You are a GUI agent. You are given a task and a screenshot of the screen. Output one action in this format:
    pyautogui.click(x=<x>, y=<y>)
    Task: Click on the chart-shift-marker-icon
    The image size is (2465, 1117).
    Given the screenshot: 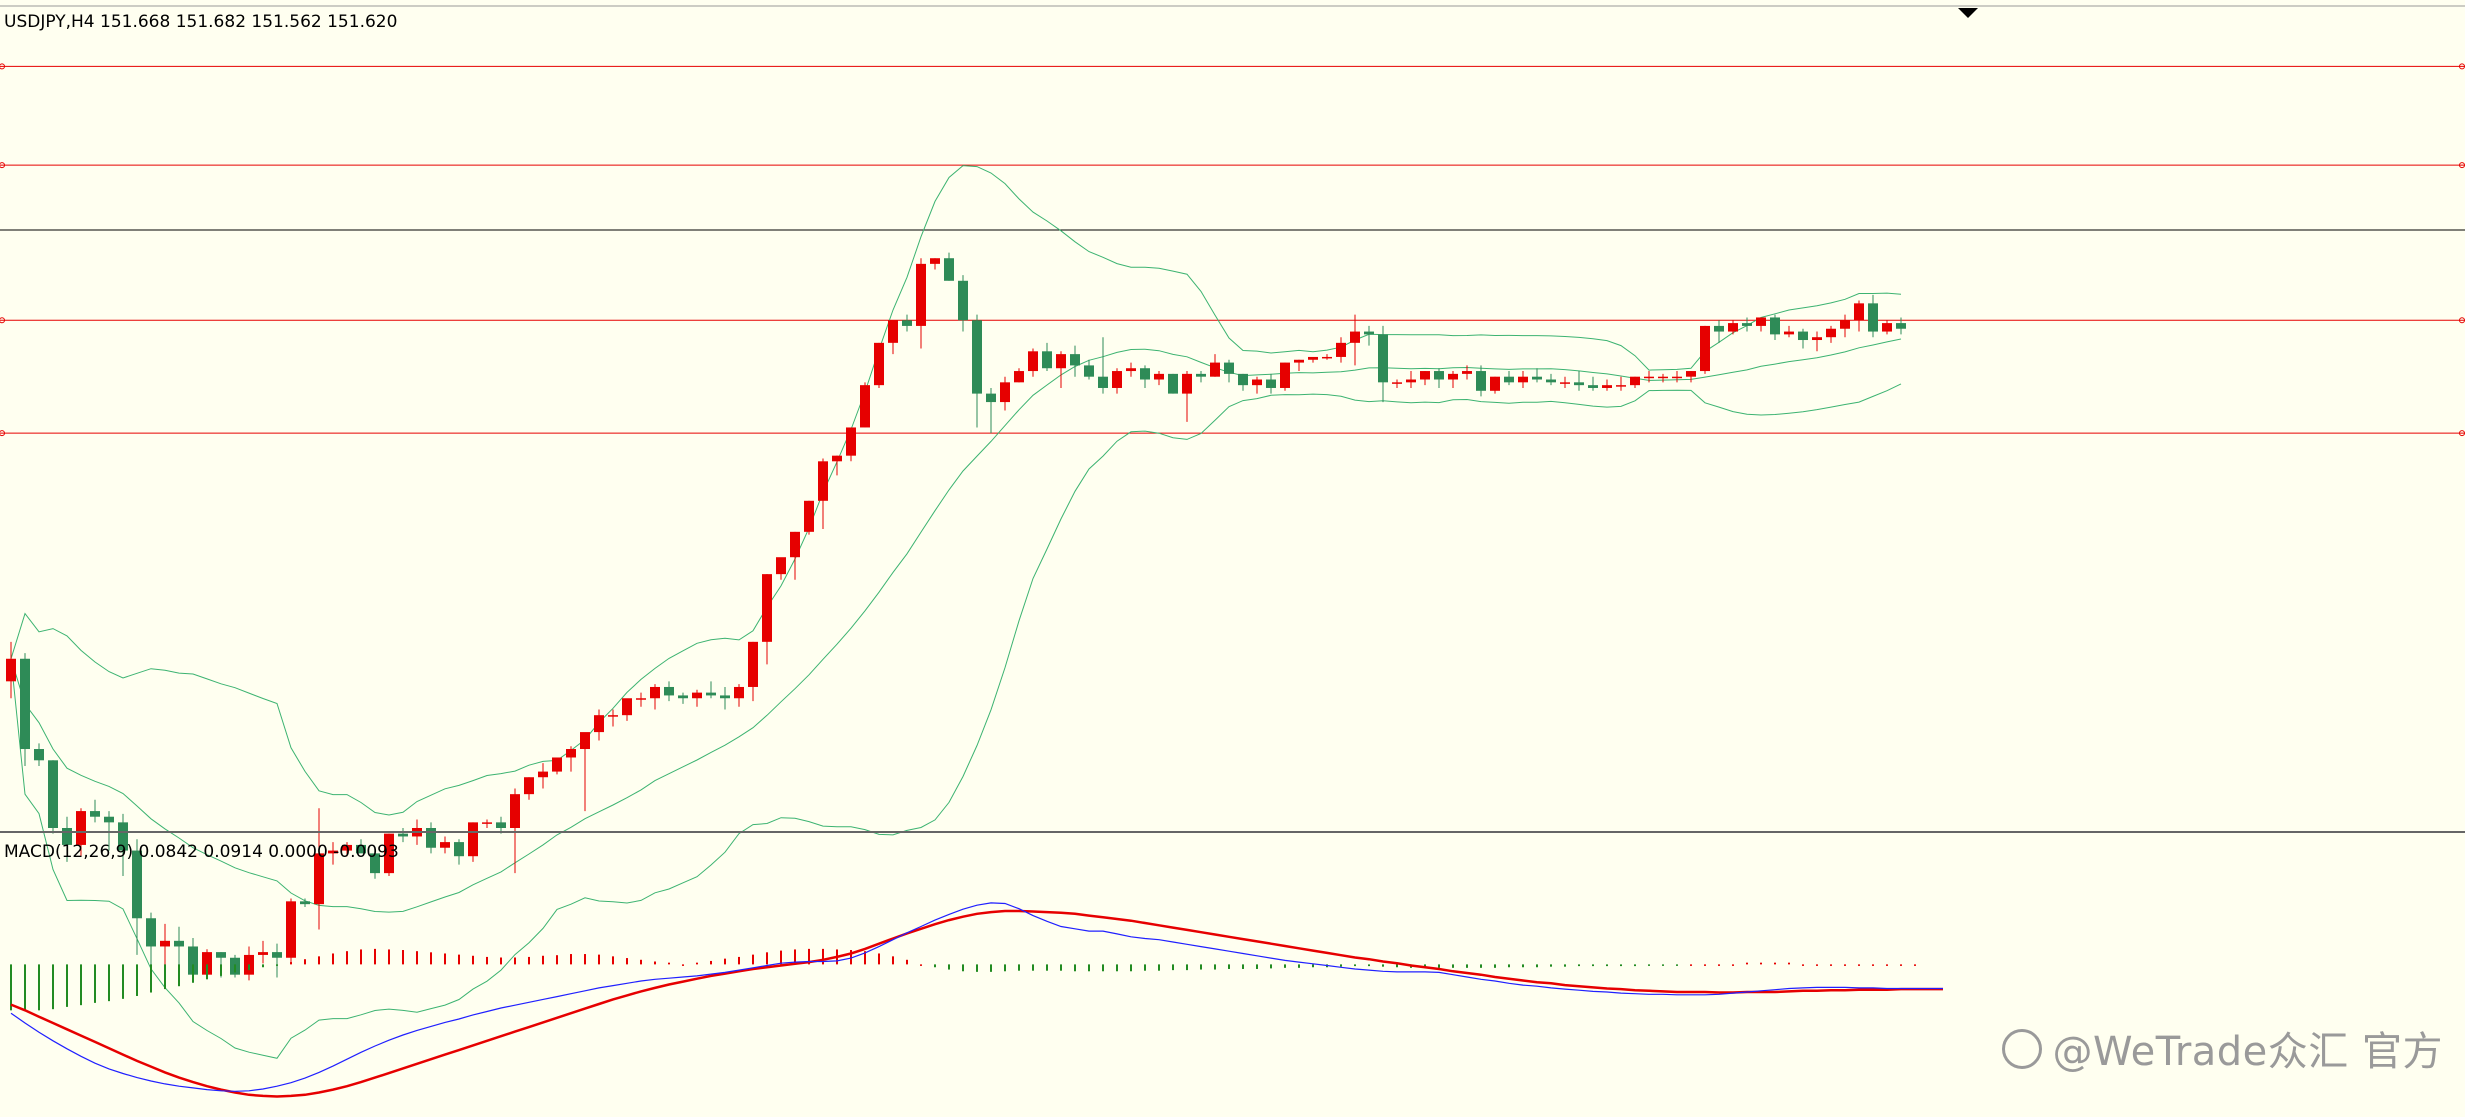 What is the action you would take?
    pyautogui.click(x=1968, y=13)
    